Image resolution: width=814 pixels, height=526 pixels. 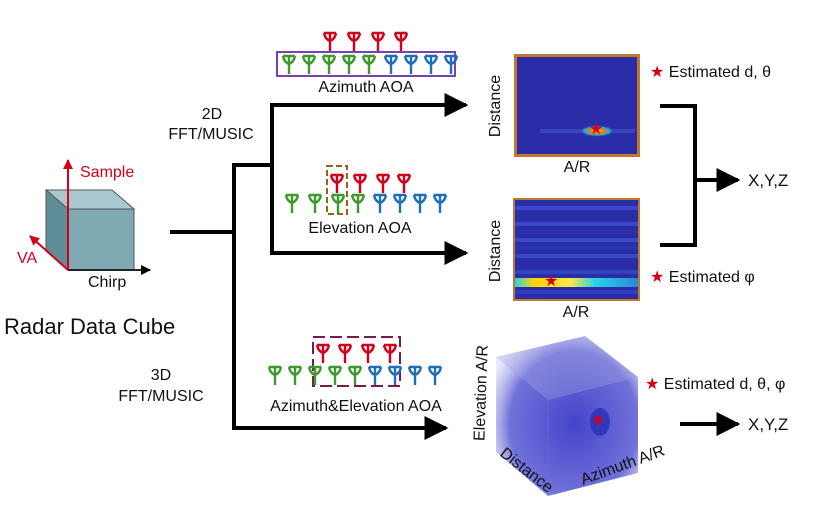 I want to click on azimuth-heatmap-frame, so click(x=577, y=105).